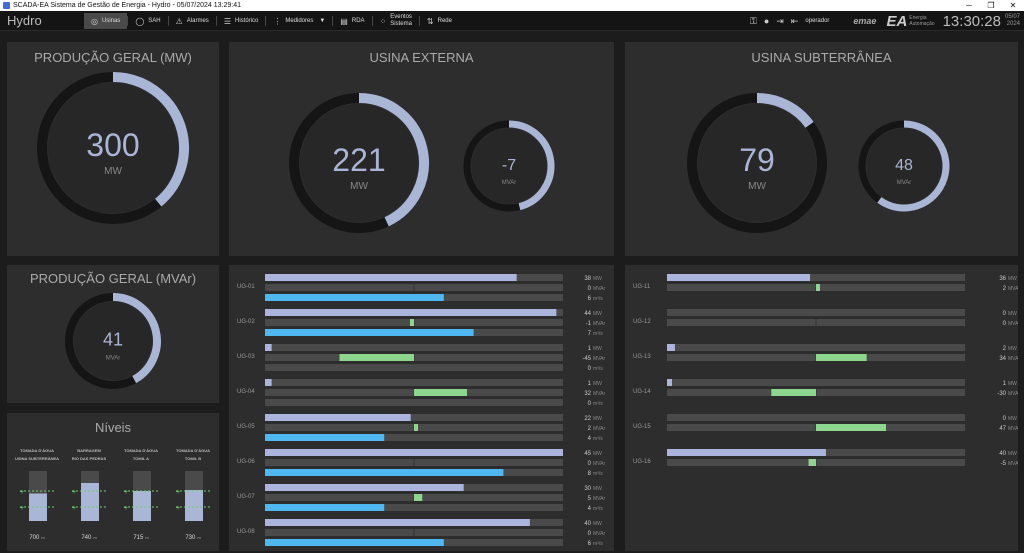 This screenshot has height=553, width=1024. I want to click on nav-label: Histórico, so click(246, 21).